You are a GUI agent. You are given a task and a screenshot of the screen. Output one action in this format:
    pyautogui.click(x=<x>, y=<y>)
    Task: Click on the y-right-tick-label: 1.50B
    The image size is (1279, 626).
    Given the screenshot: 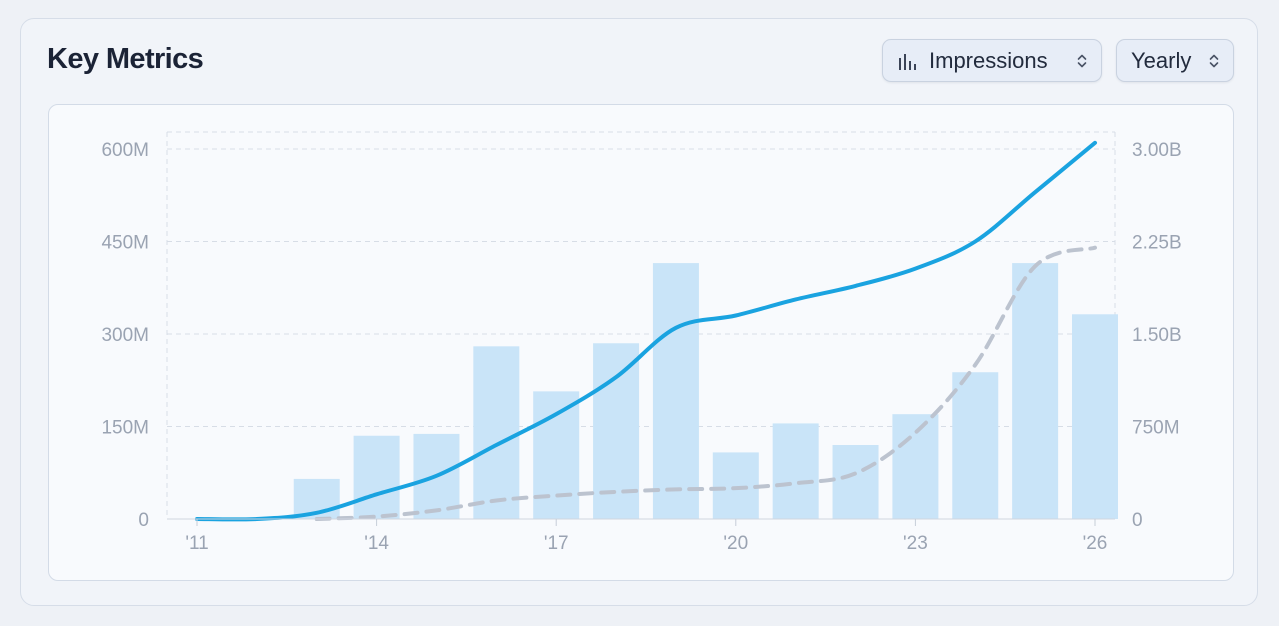 What is the action you would take?
    pyautogui.click(x=1157, y=335)
    